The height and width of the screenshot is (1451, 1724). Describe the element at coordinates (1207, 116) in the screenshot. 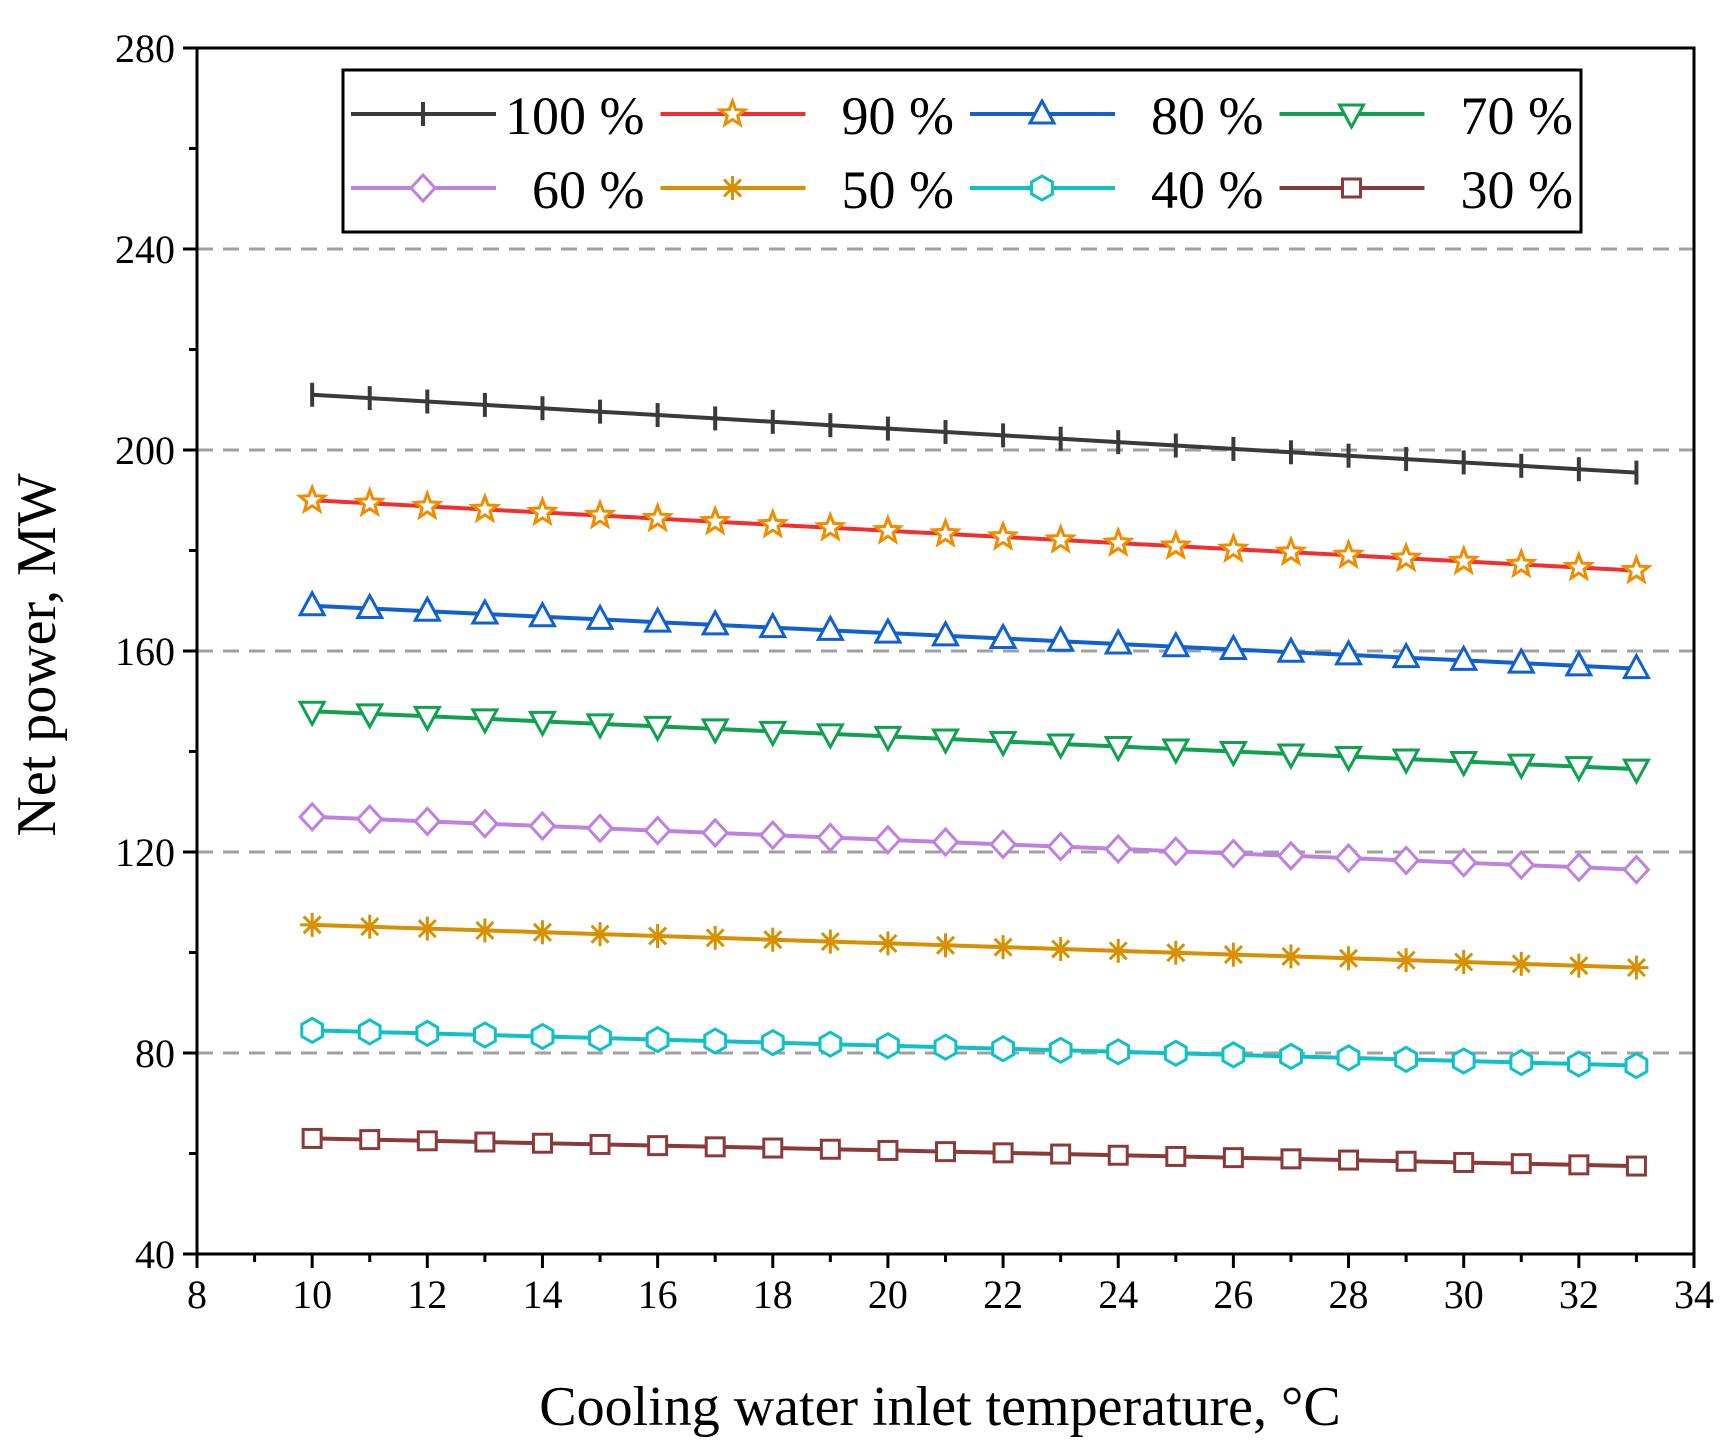

I see `legend-label: 80 %` at that location.